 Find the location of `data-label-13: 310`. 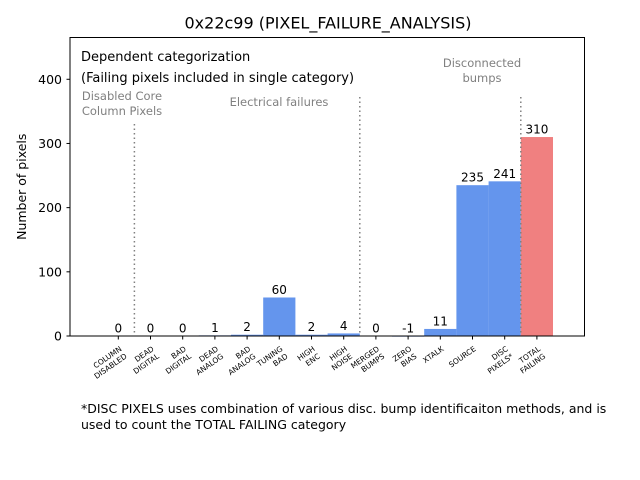

data-label-13: 310 is located at coordinates (536, 130).